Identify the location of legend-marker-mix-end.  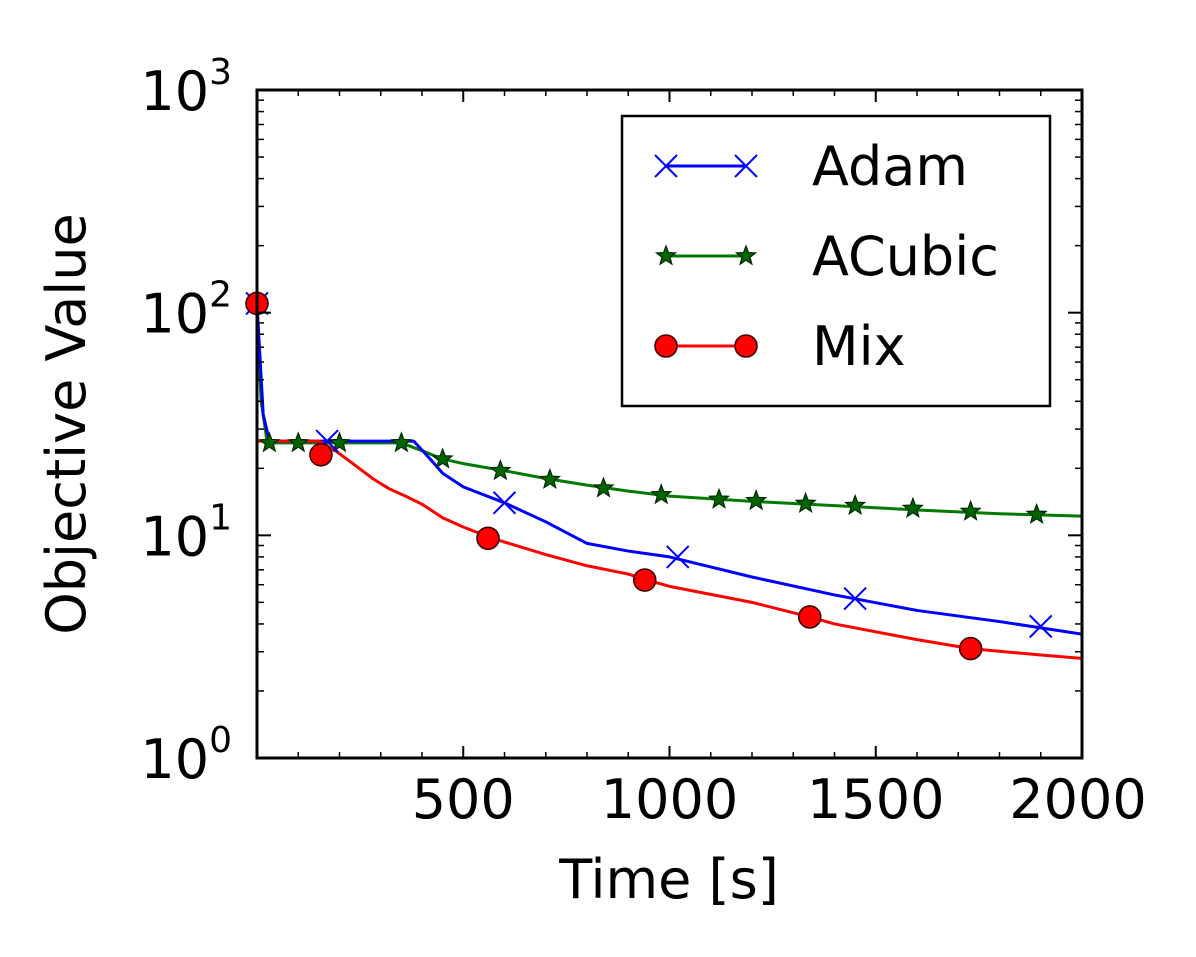
(746, 346).